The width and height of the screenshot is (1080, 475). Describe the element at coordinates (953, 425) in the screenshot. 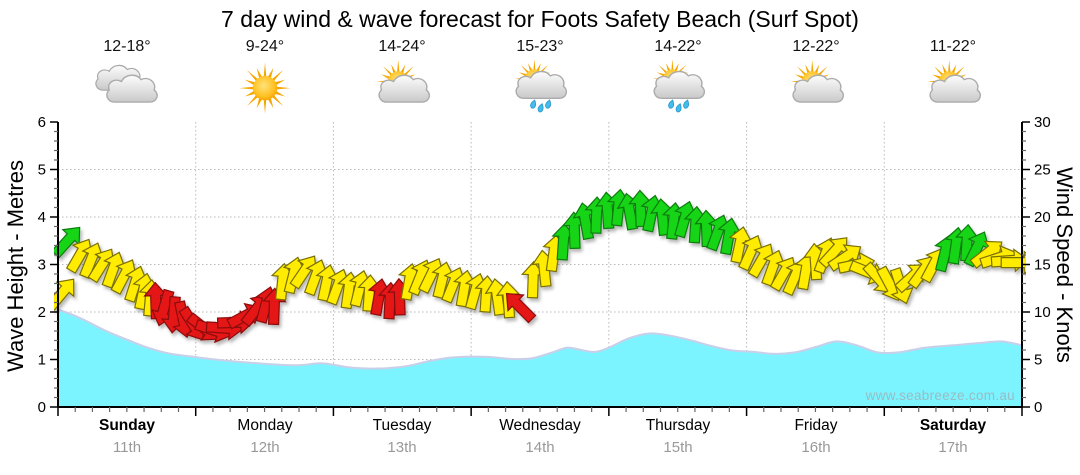

I see `day-name: Saturday` at that location.